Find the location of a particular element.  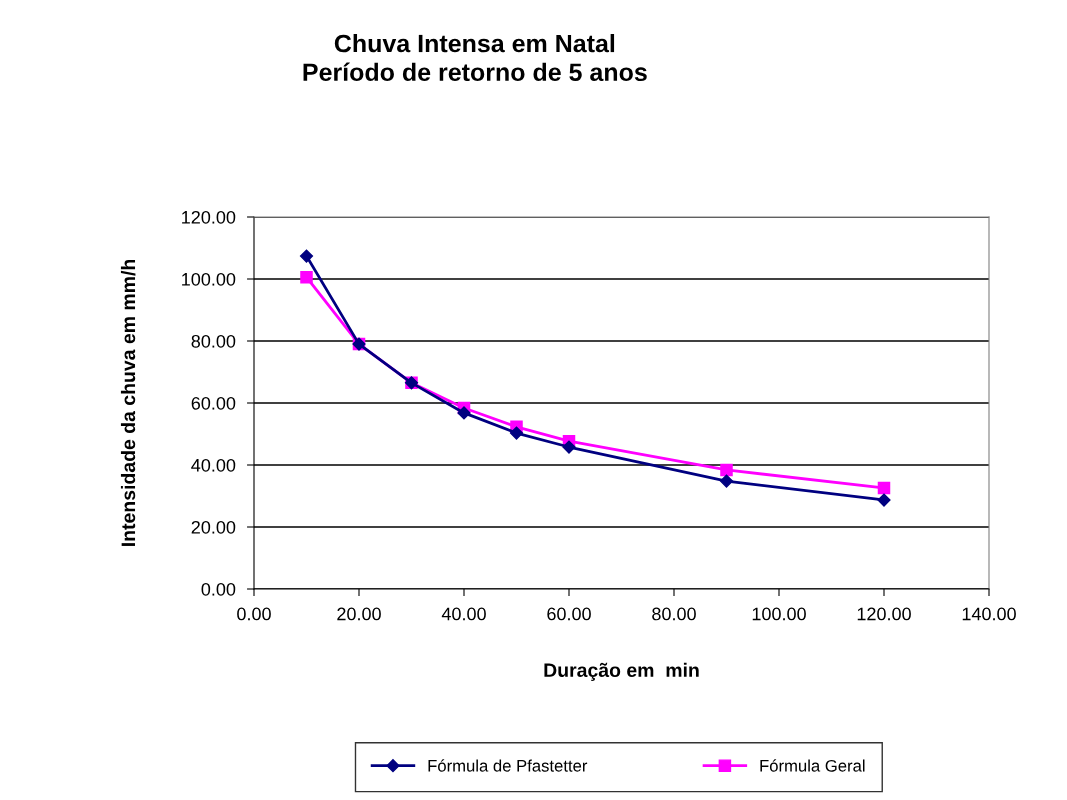

y-axis-title: Intensidade da chuva em mm/h is located at coordinates (128, 402).